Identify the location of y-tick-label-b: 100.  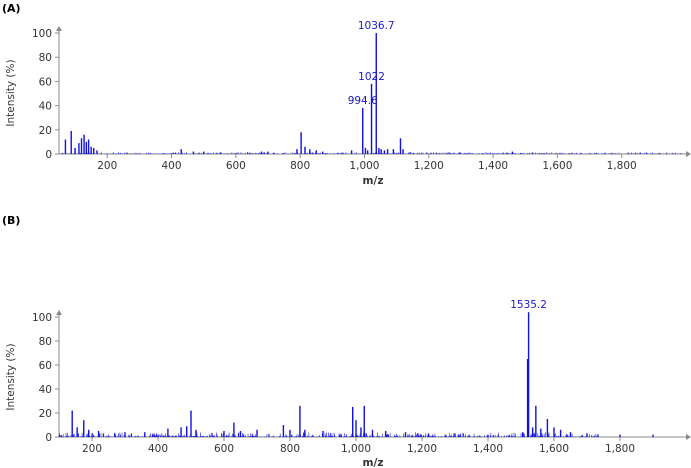
(42, 318).